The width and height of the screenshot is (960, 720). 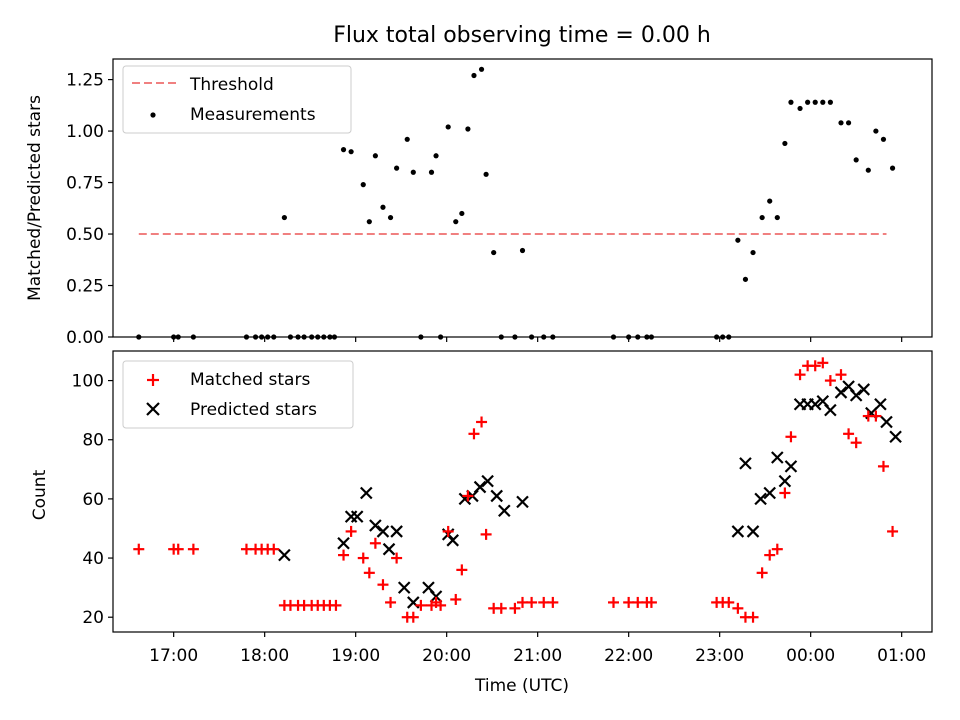 What do you see at coordinates (93, 618) in the screenshot?
I see `bottom-y-tick-label: 20` at bounding box center [93, 618].